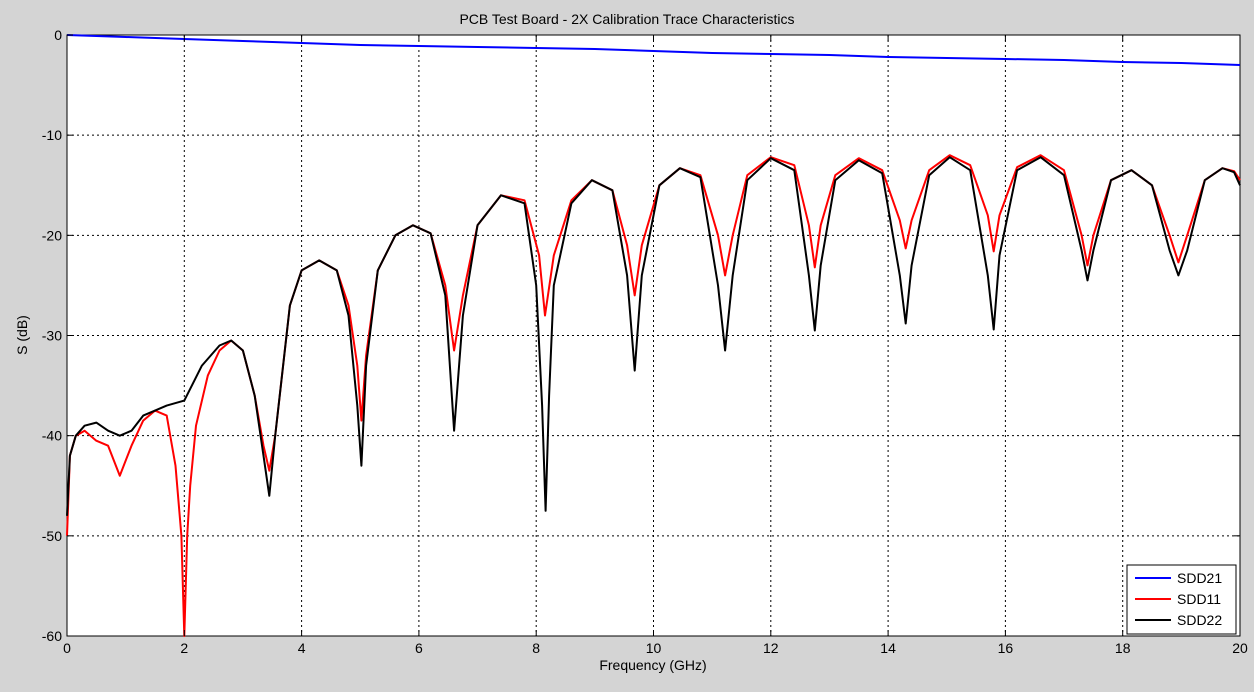 Image resolution: width=1254 pixels, height=692 pixels. Describe the element at coordinates (771, 648) in the screenshot. I see `x-tick-label: 12` at that location.